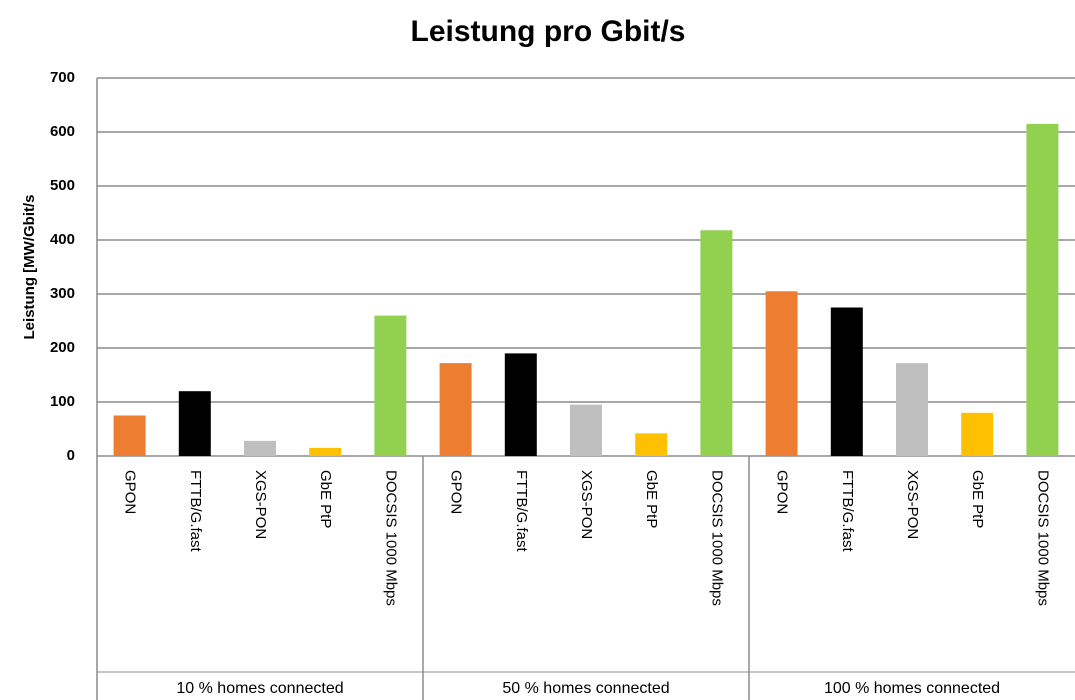 The width and height of the screenshot is (1075, 700). I want to click on group-label: 10 % homes connected, so click(259, 688).